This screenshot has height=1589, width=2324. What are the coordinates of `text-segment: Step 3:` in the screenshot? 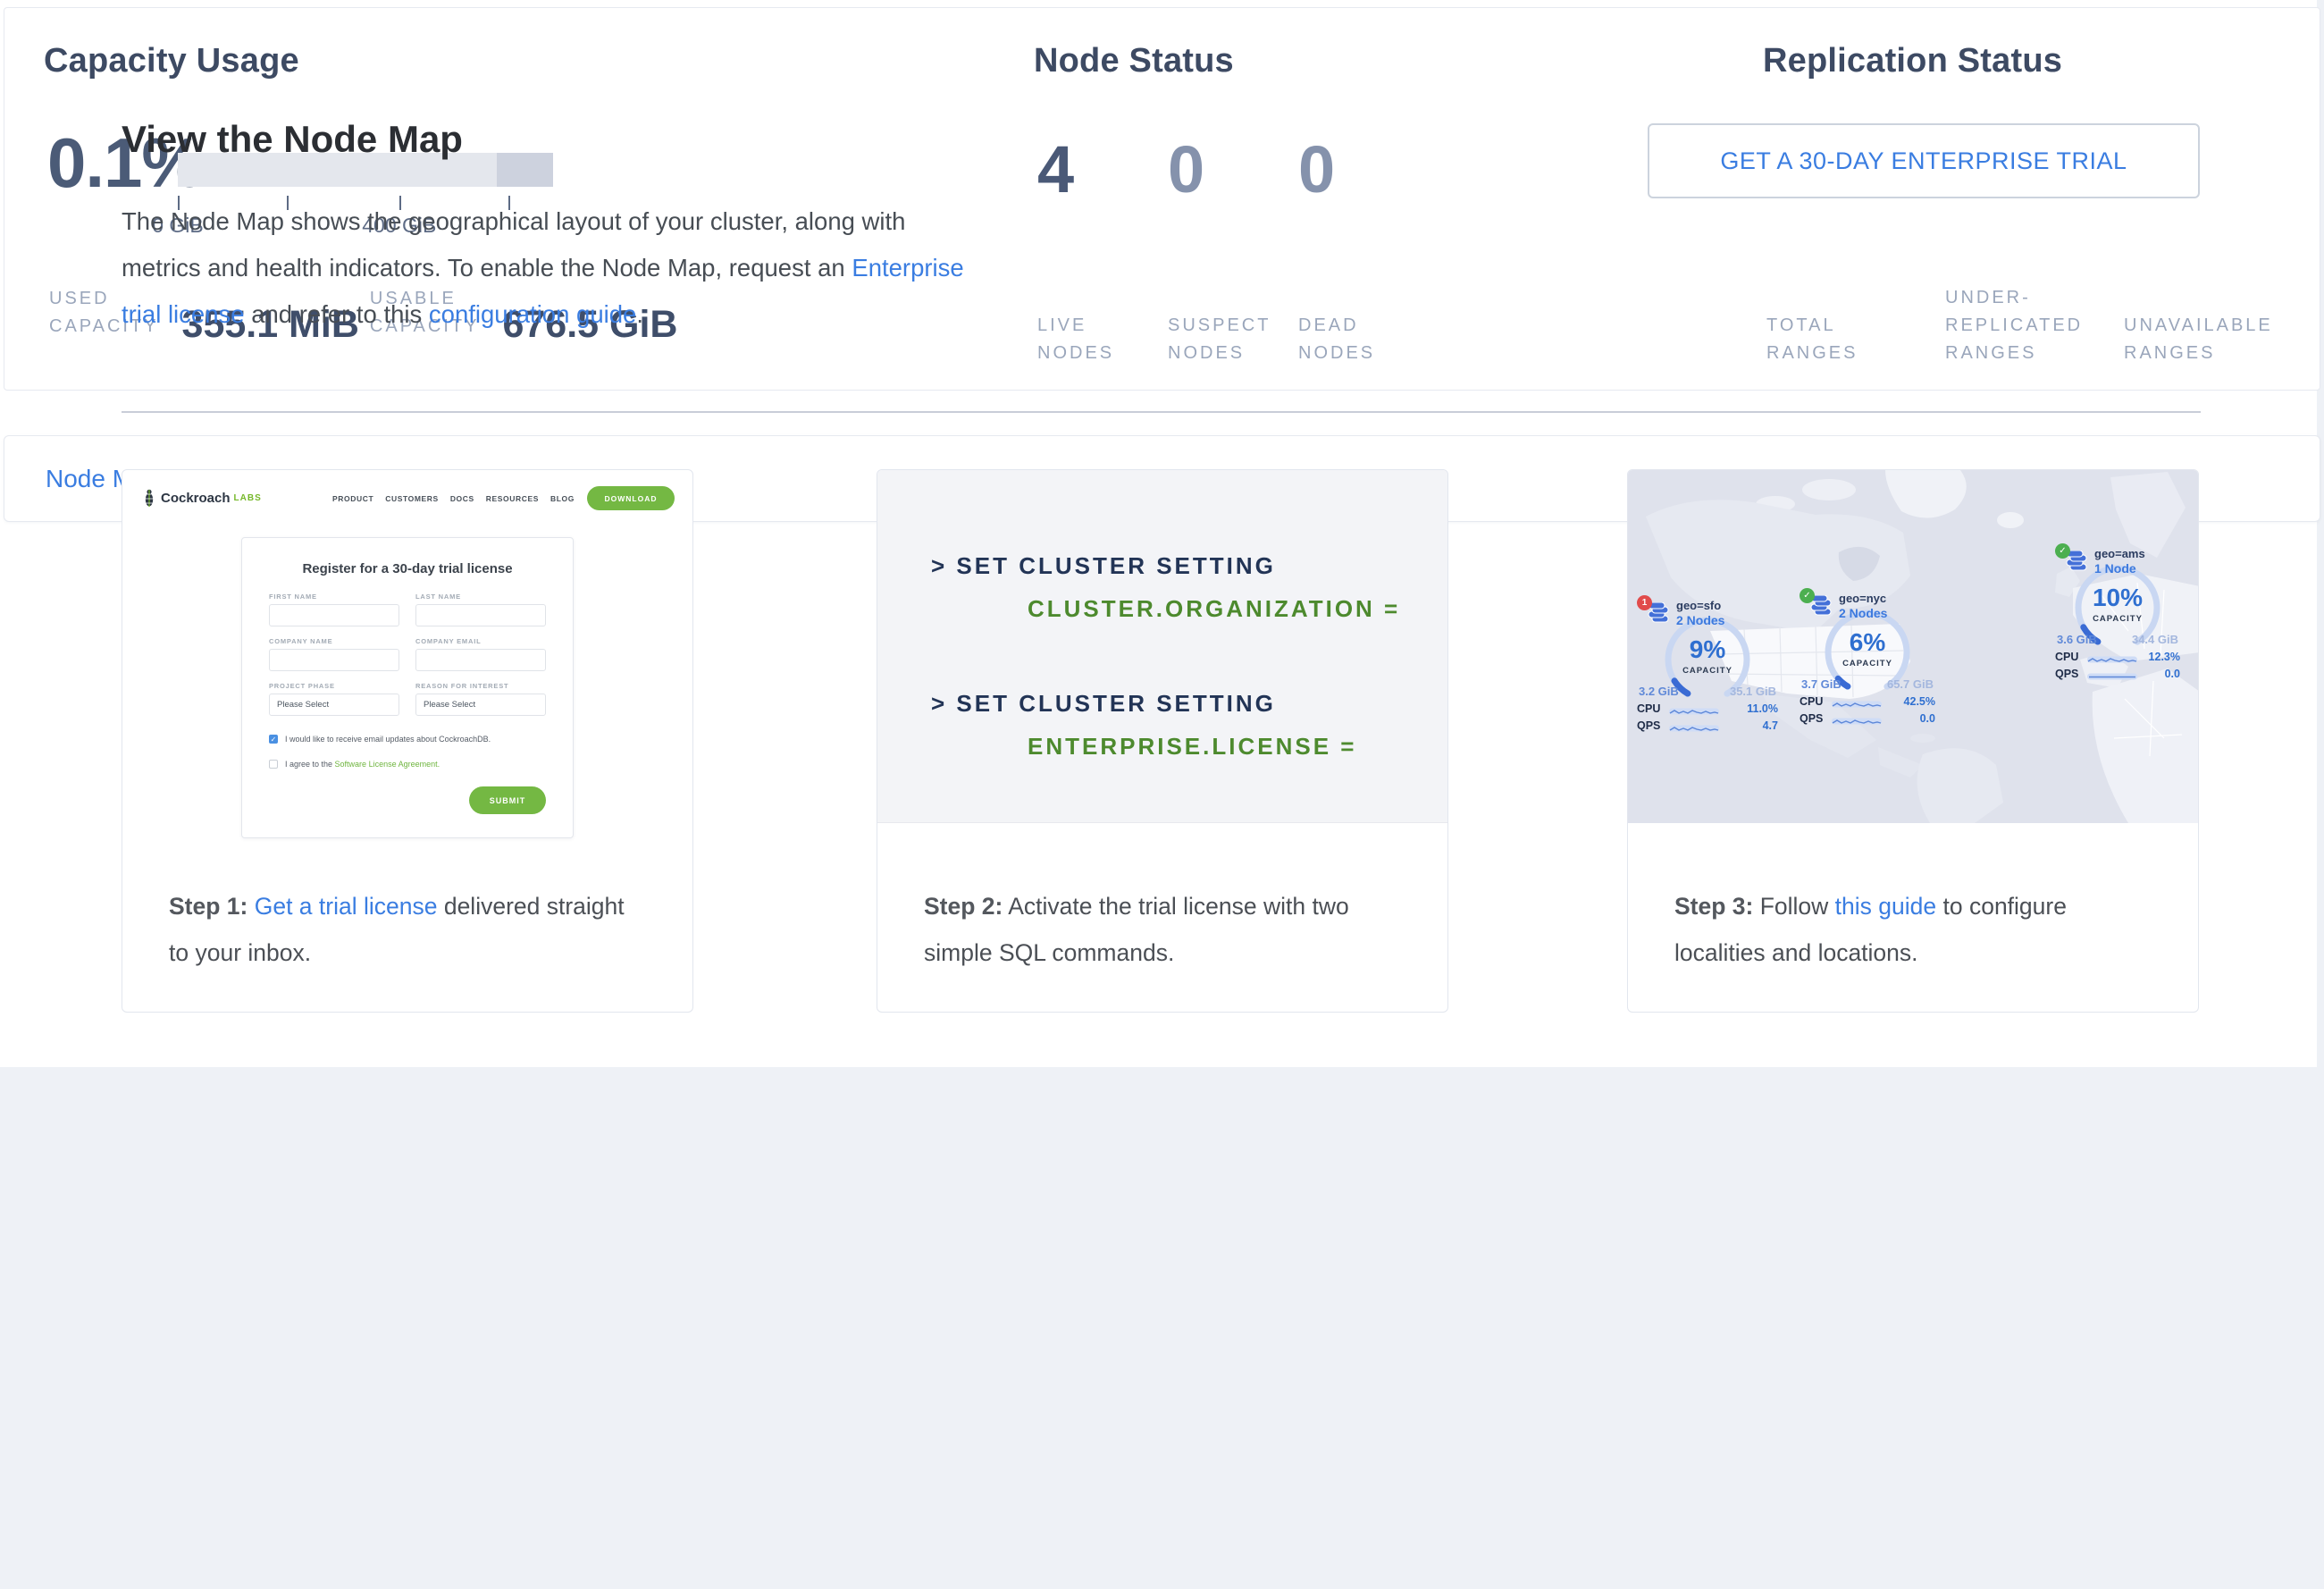 It's located at (1714, 906).